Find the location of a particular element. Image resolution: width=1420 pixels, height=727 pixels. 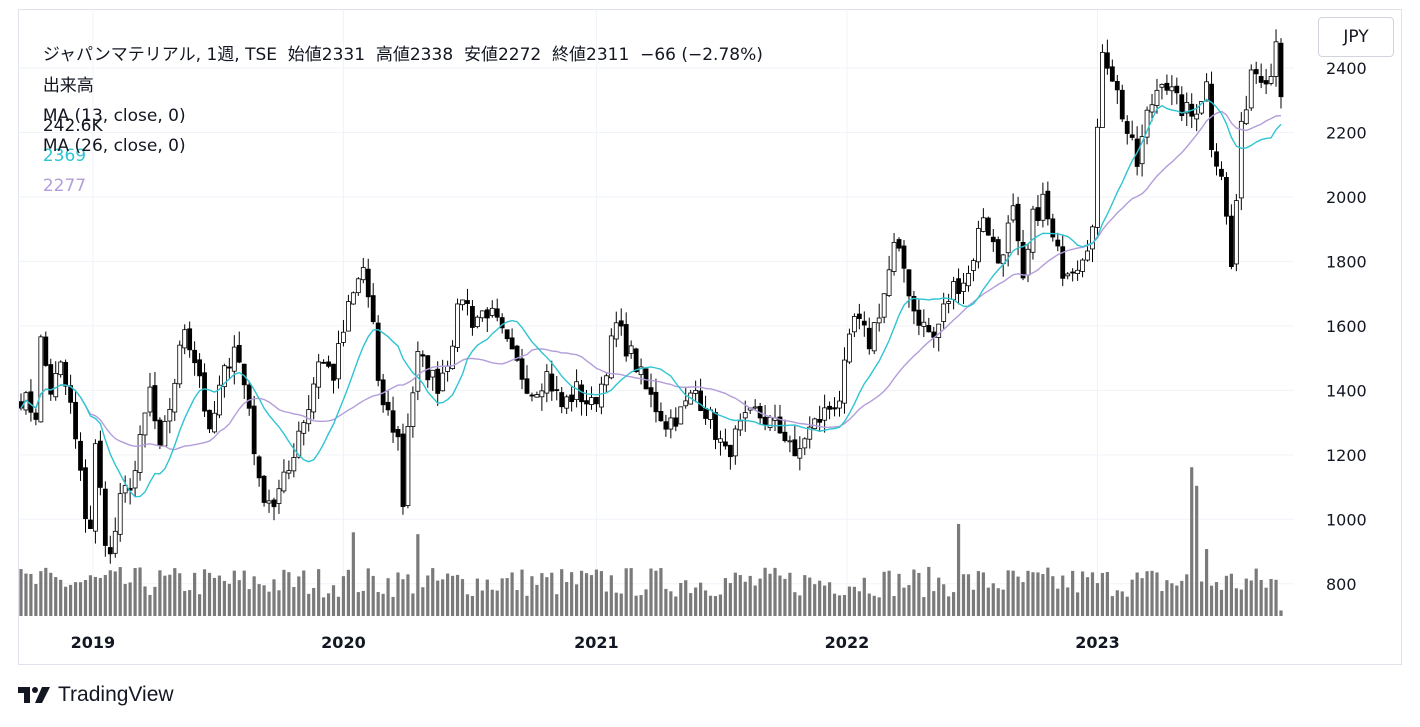

tradingview-brand: TradingView is located at coordinates (96, 695).